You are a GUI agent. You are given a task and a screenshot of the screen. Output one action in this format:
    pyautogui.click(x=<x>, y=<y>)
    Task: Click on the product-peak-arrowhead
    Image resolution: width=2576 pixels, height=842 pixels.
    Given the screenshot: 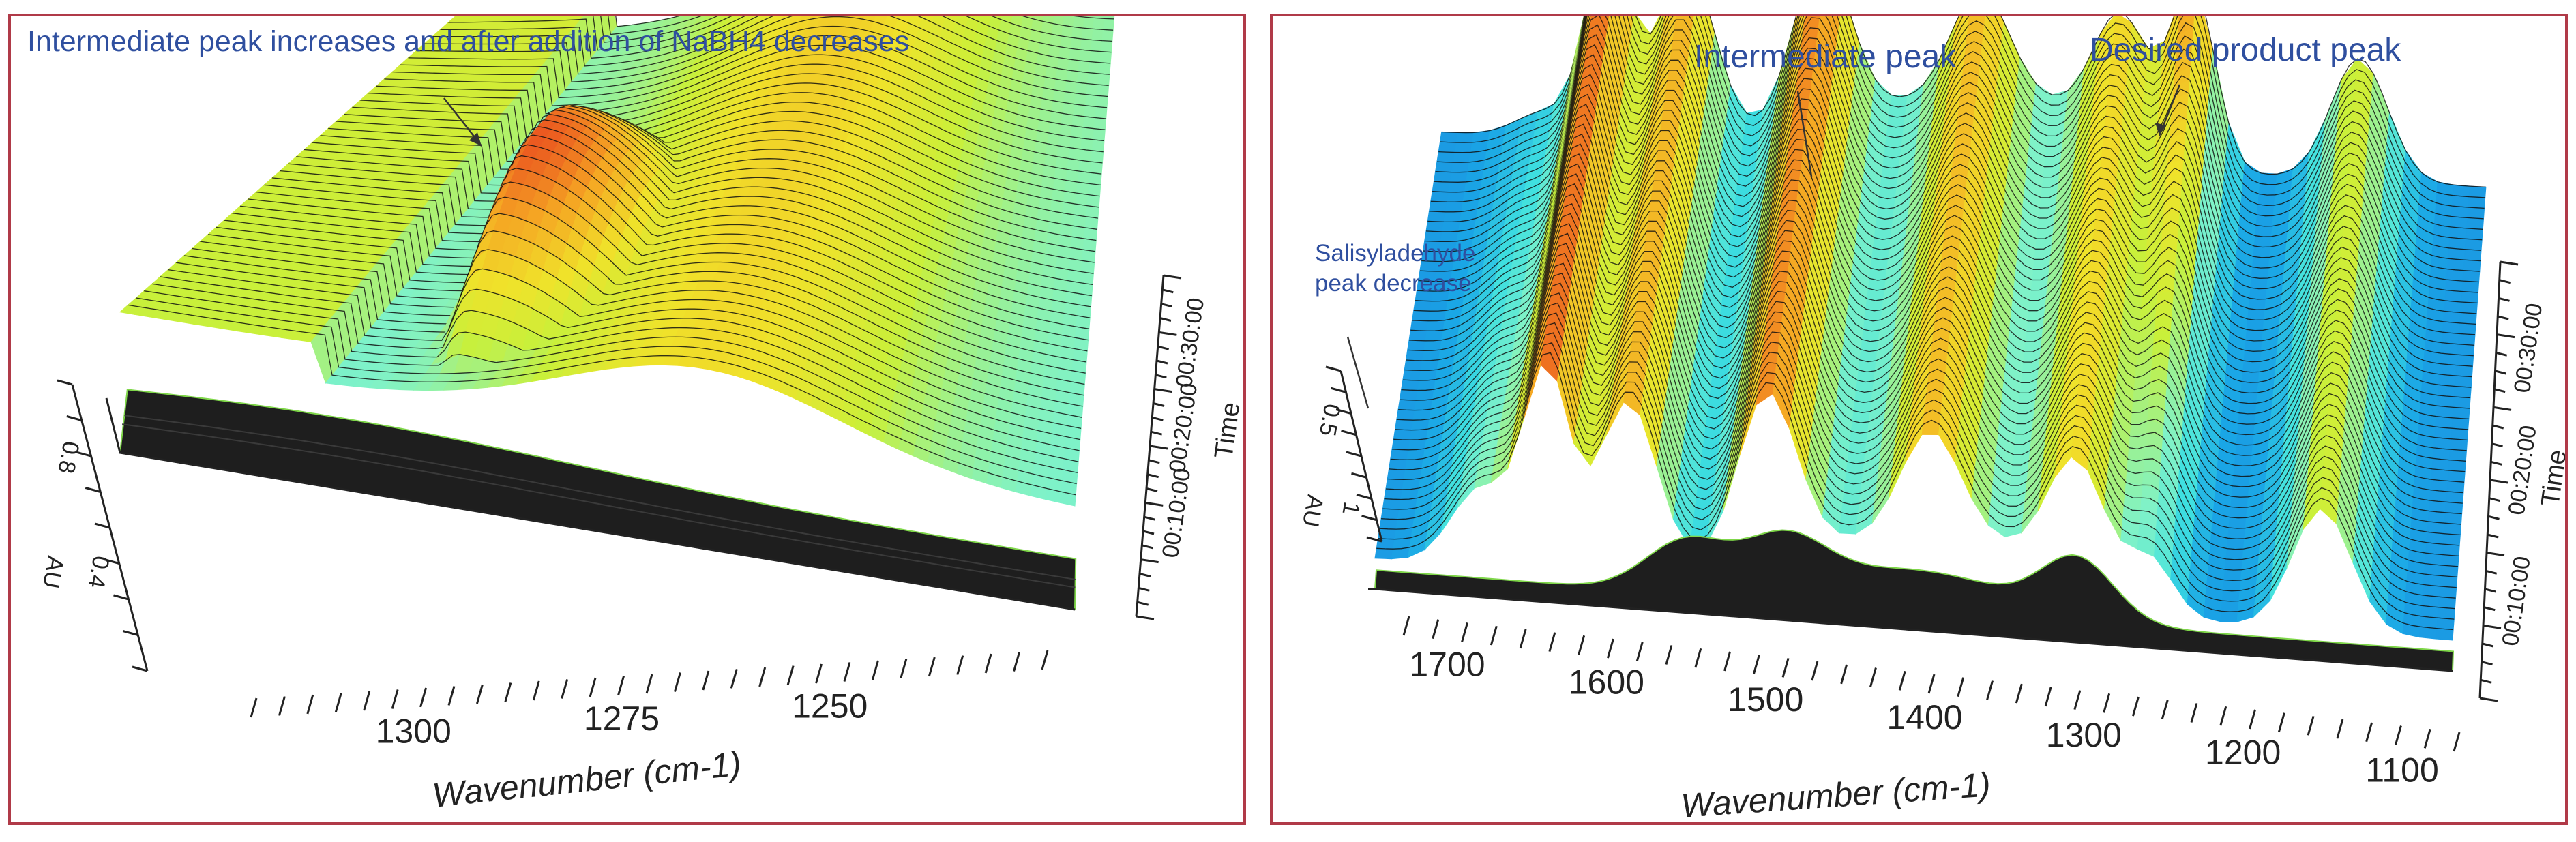 What is the action you would take?
    pyautogui.click(x=2160, y=129)
    